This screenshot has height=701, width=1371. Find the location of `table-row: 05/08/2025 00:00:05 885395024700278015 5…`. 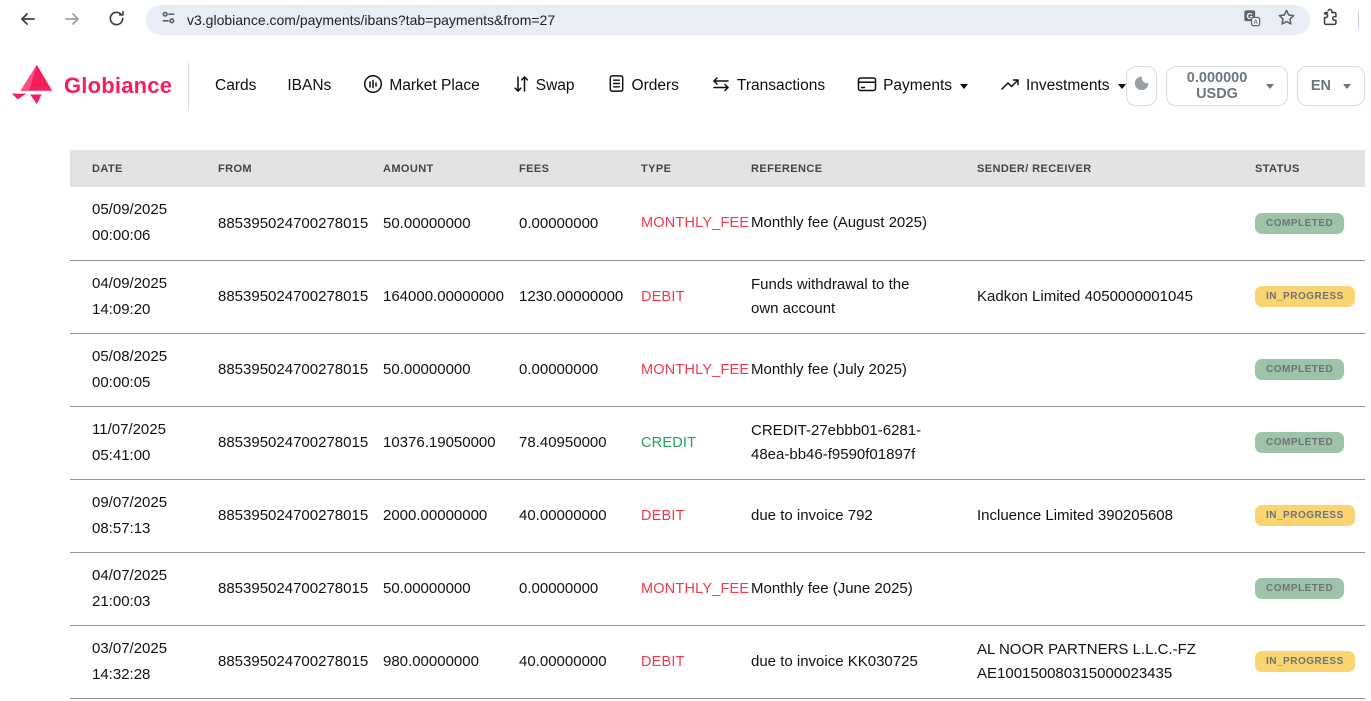

table-row: 05/08/2025 00:00:05 885395024700278015 5… is located at coordinates (717, 370).